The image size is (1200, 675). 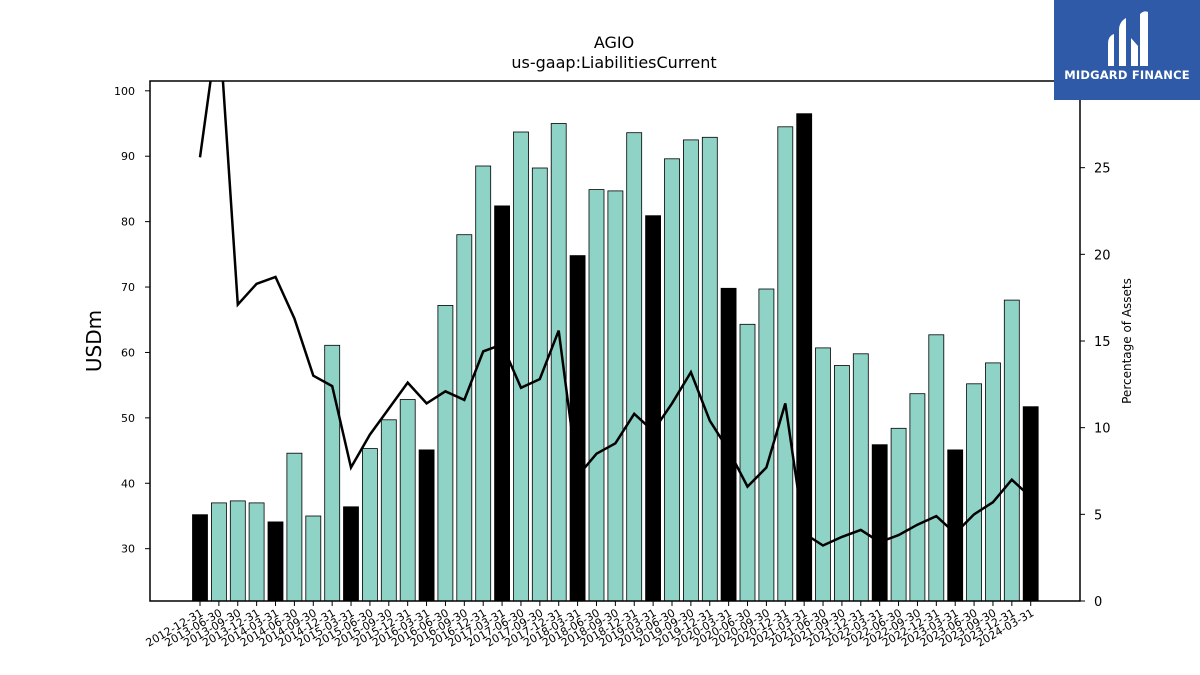 What do you see at coordinates (124, 91) in the screenshot?
I see `y-tick-label: 100` at bounding box center [124, 91].